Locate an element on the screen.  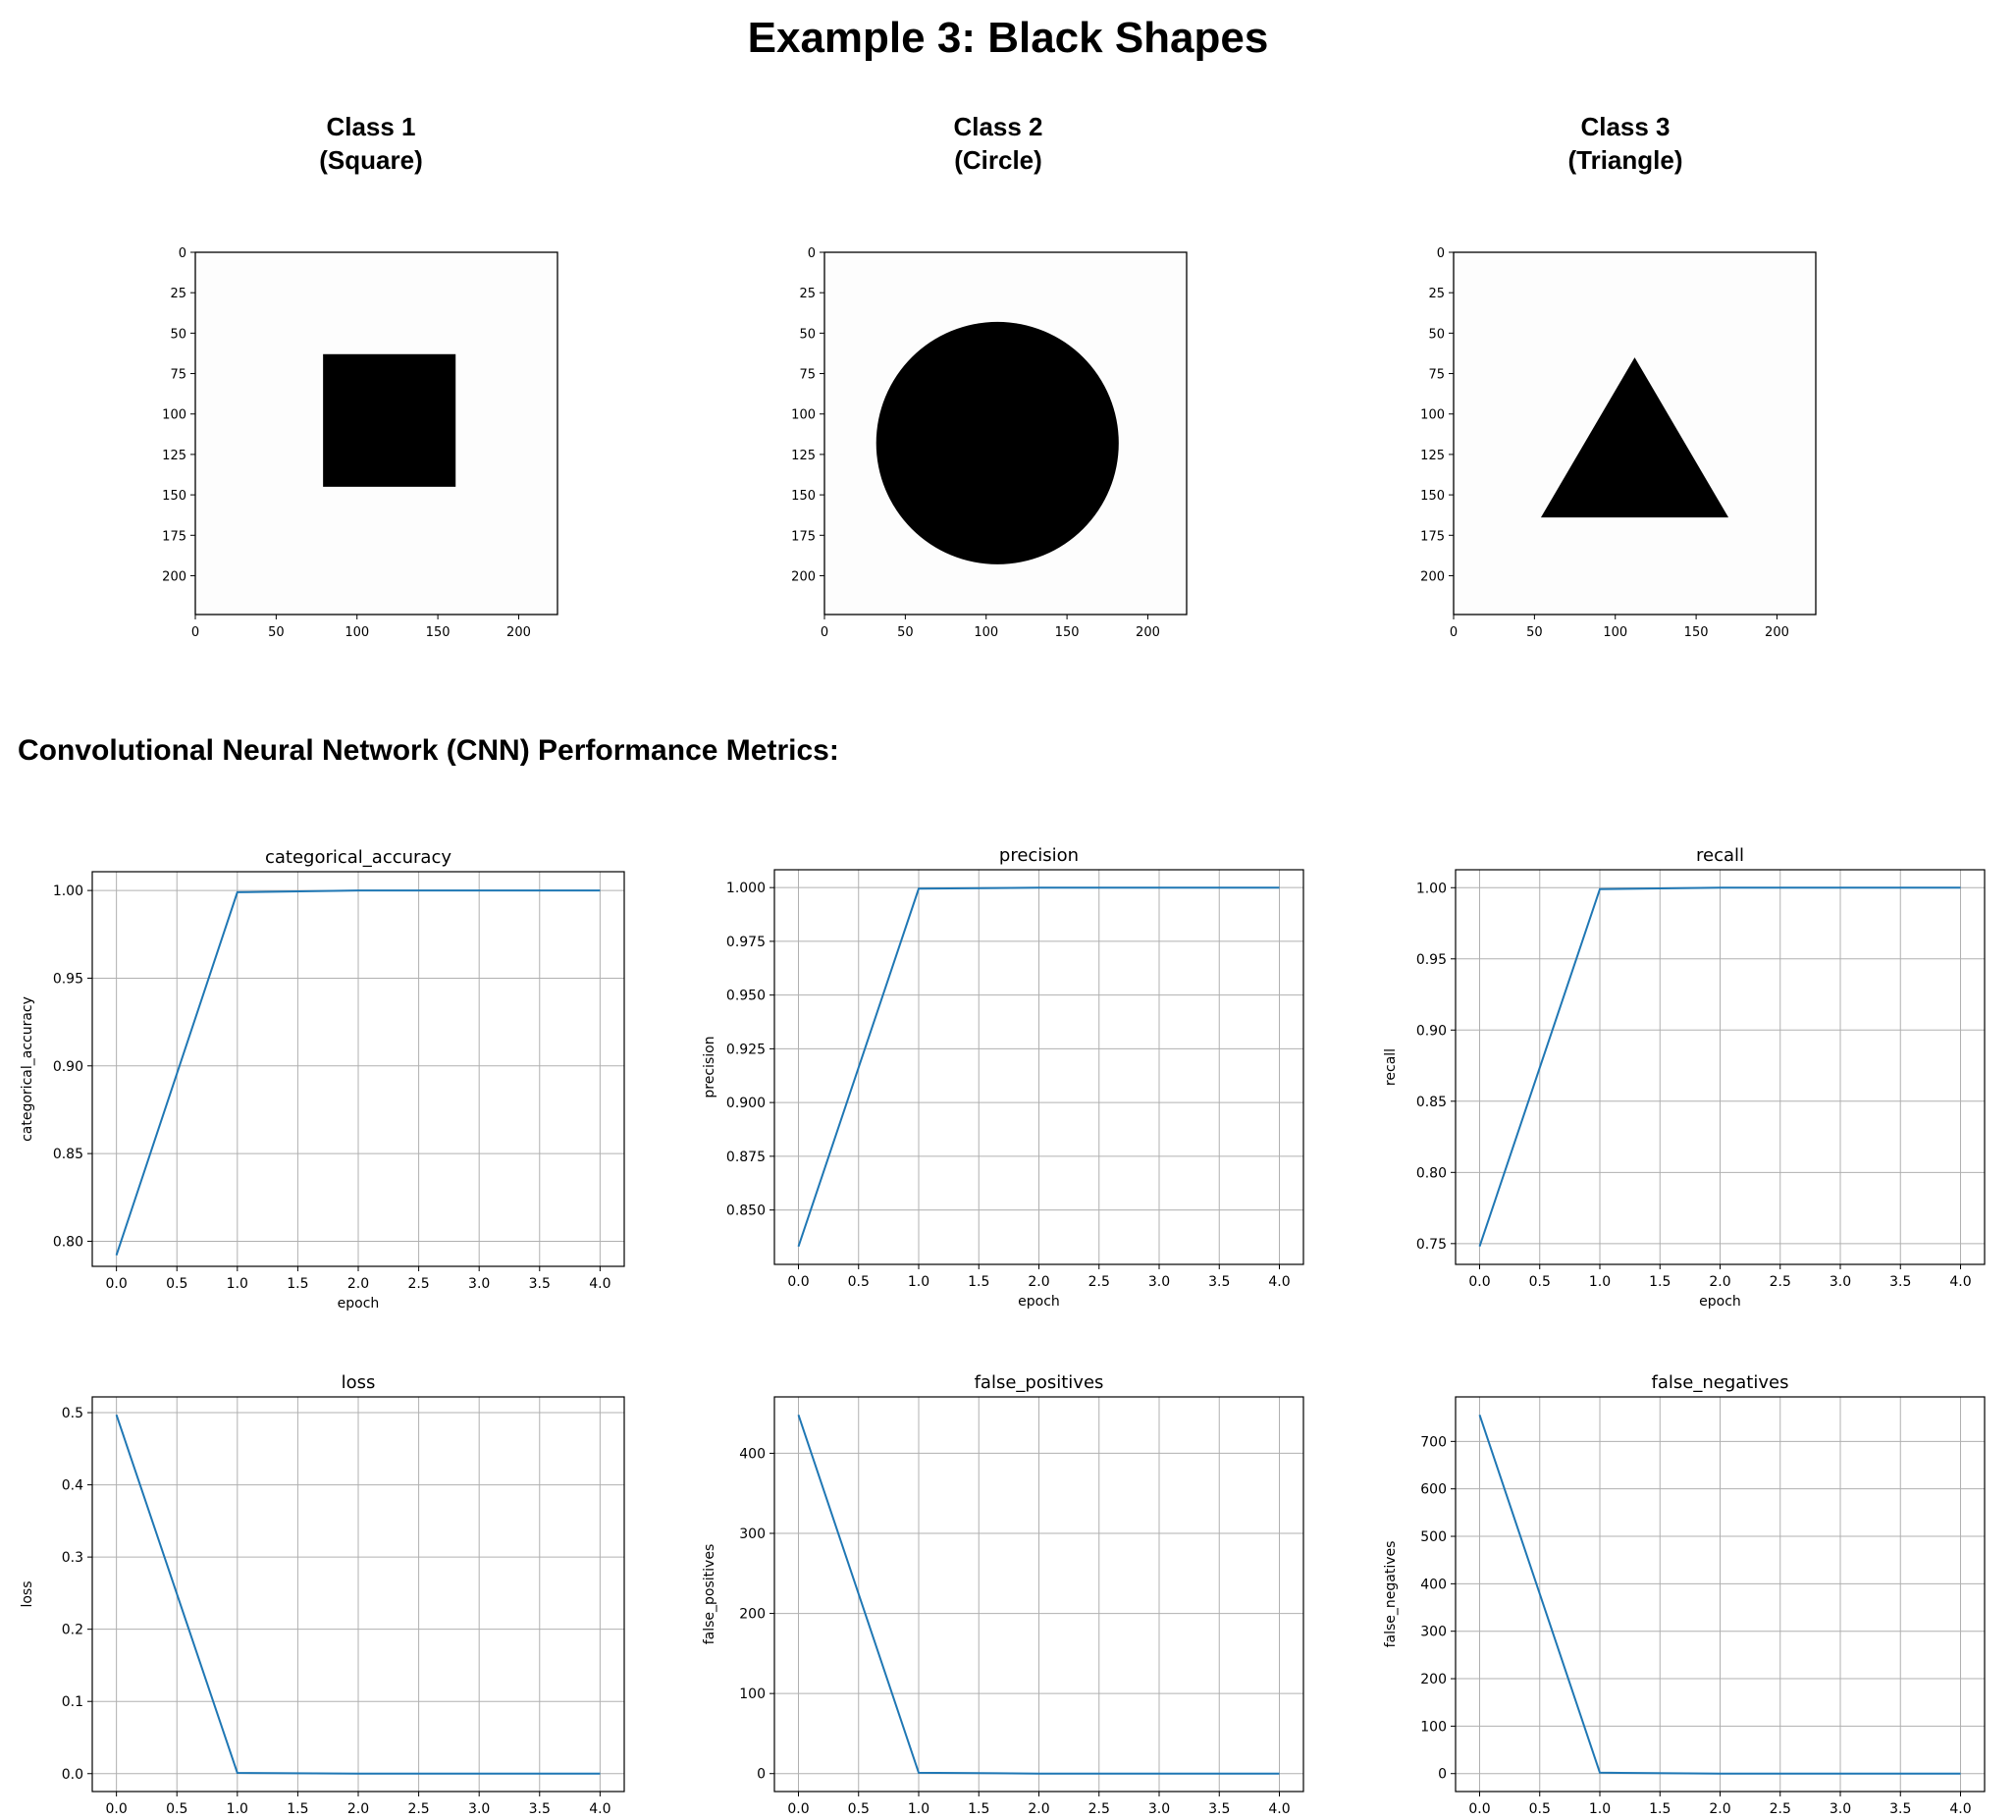
class-2-label: Class 2 is located at coordinates (998, 126).